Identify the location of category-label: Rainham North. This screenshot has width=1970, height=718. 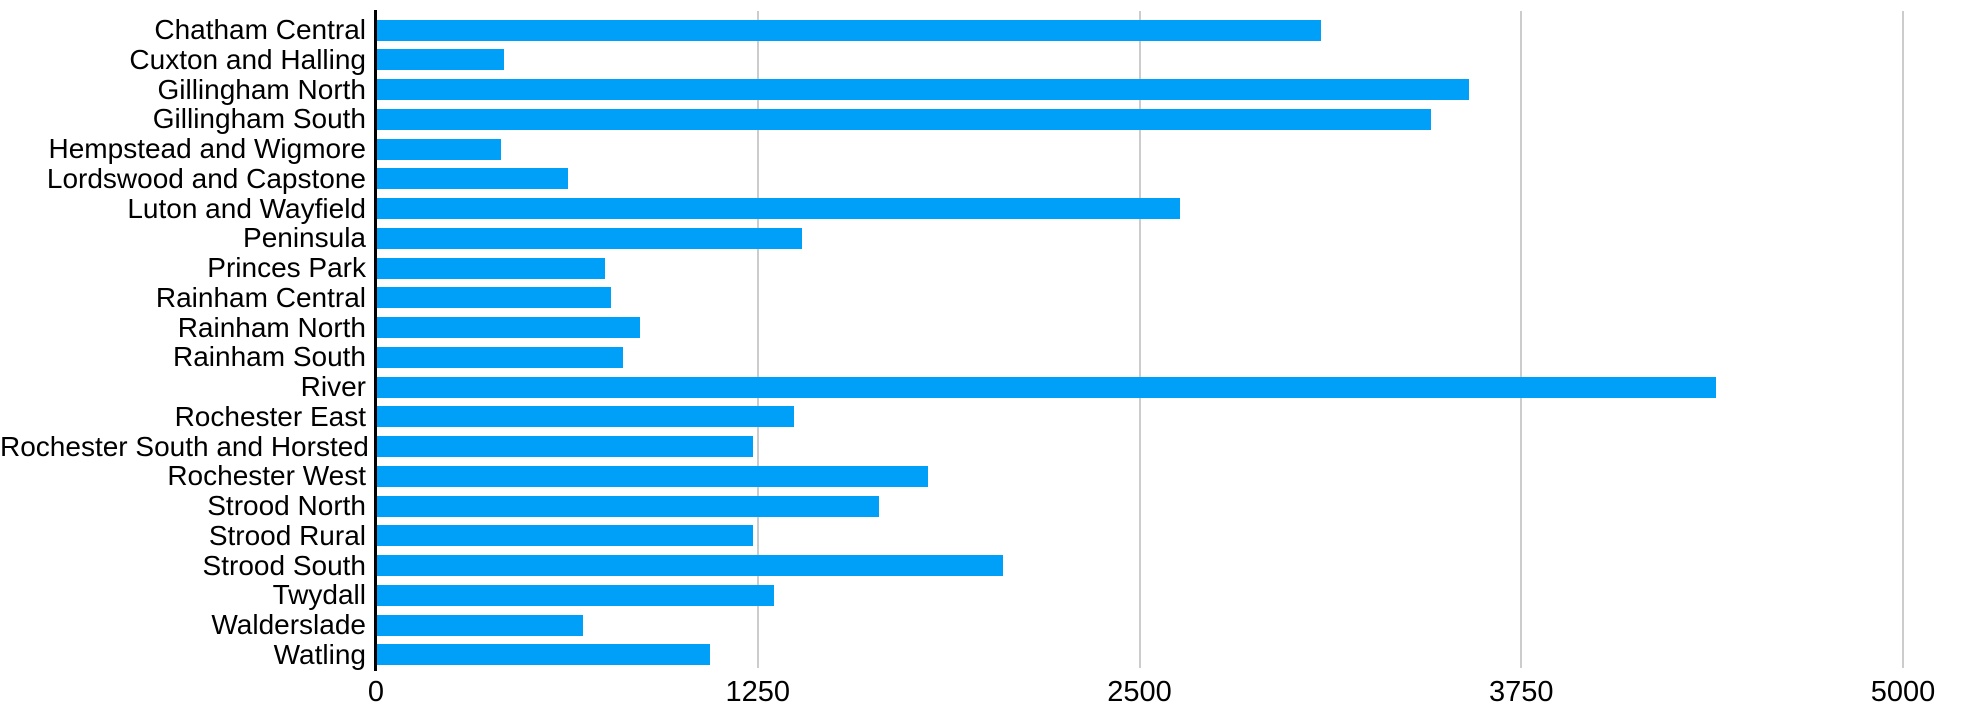
(271, 327).